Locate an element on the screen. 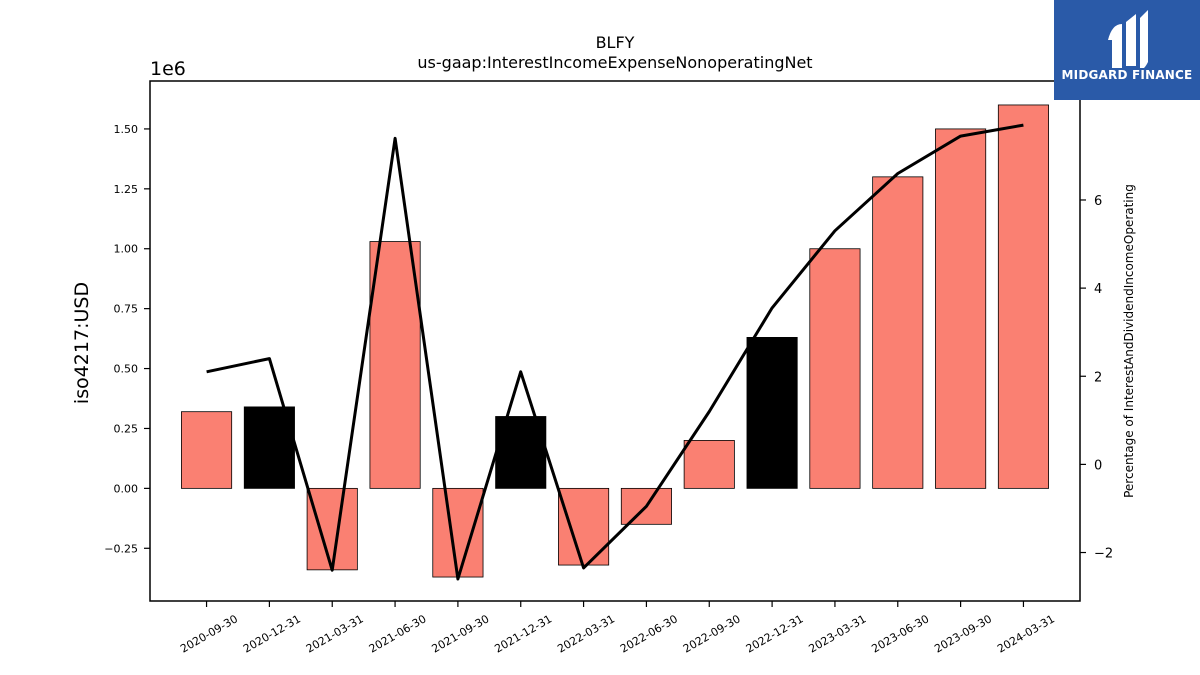 The width and height of the screenshot is (1200, 675). y-tick-label: 0.50 is located at coordinates (126, 369).